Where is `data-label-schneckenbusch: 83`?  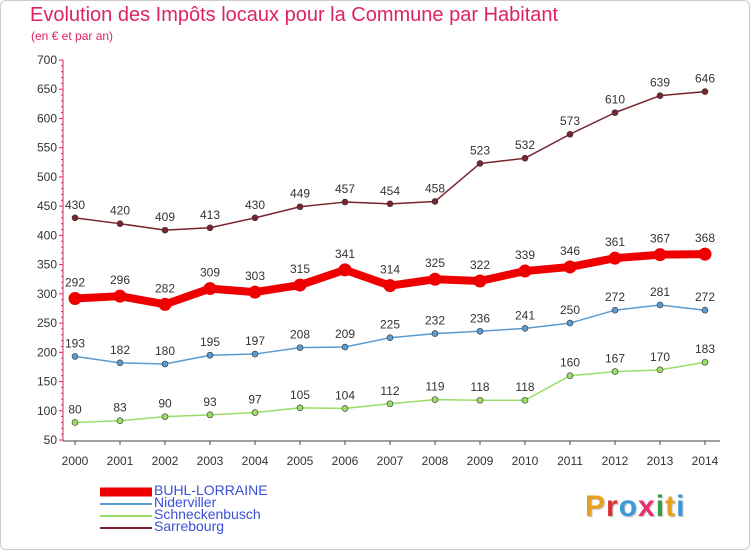
data-label-schneckenbusch: 83 is located at coordinates (120, 408).